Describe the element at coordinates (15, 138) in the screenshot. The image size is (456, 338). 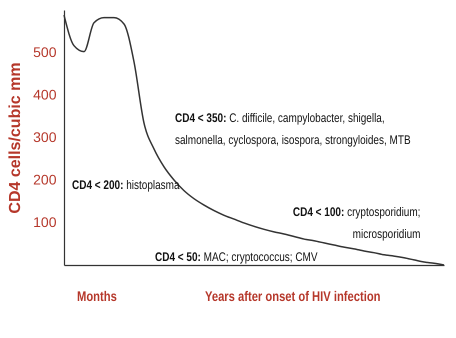
I see `y-axis-title: CD4 cells/cubic mm` at that location.